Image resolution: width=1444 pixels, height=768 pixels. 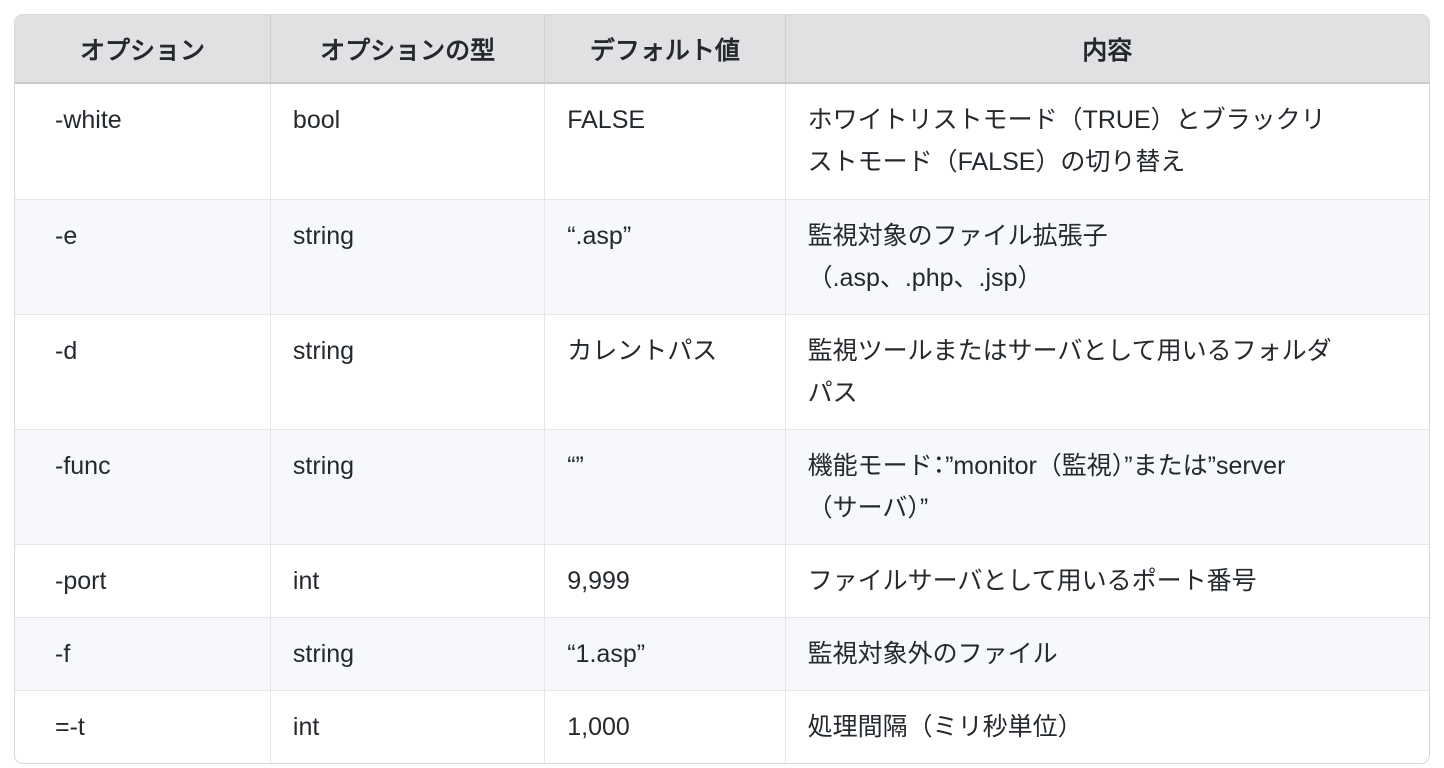 What do you see at coordinates (408, 49) in the screenshot?
I see `header-type: オプションの型` at bounding box center [408, 49].